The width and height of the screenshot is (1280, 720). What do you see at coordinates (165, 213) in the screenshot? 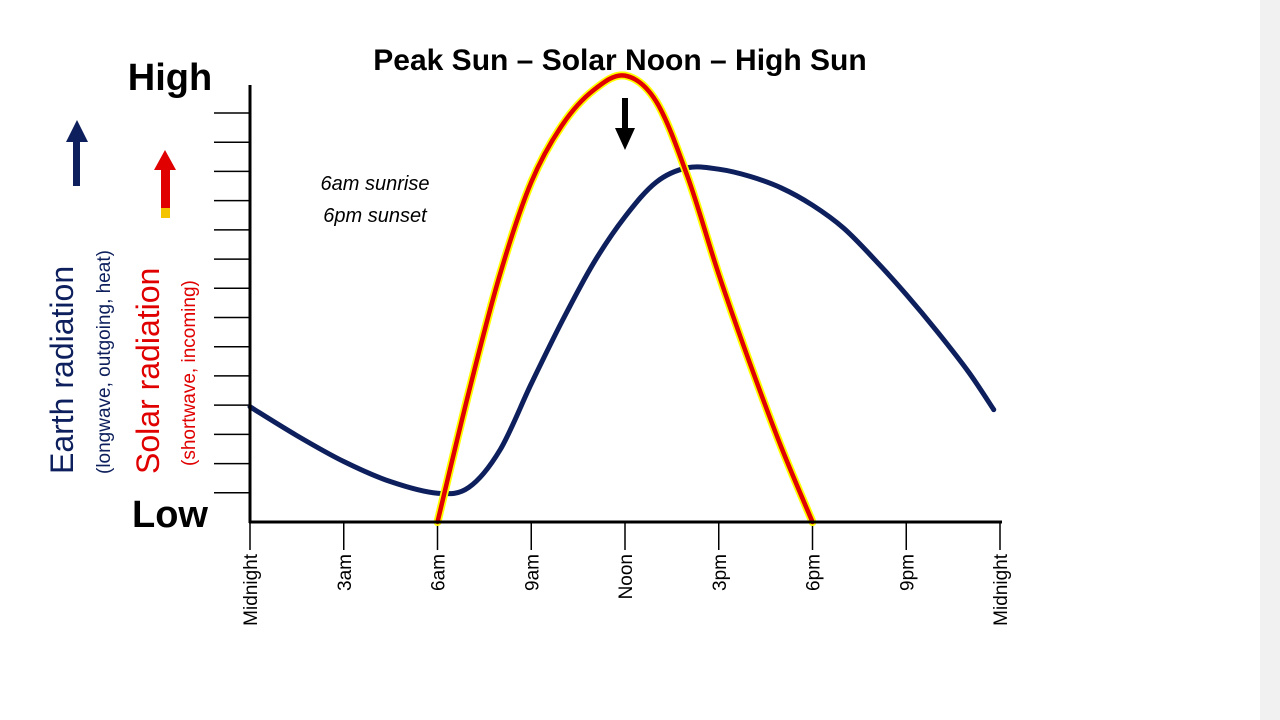
I see `solar-arrow-base` at bounding box center [165, 213].